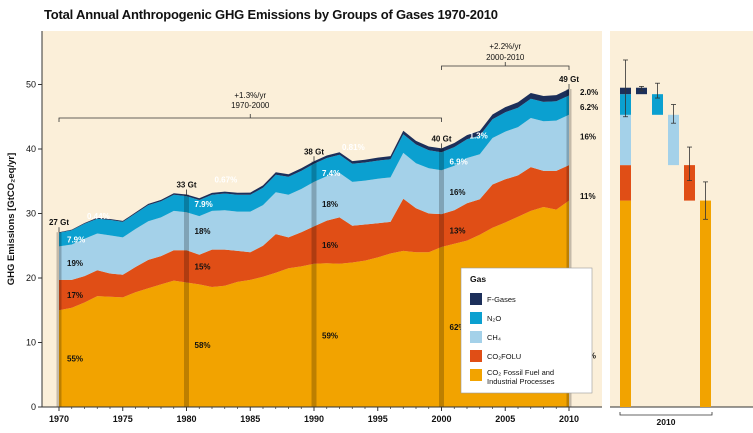  What do you see at coordinates (505, 57) in the screenshot?
I see `growth-period-label: 2000-2010` at bounding box center [505, 57].